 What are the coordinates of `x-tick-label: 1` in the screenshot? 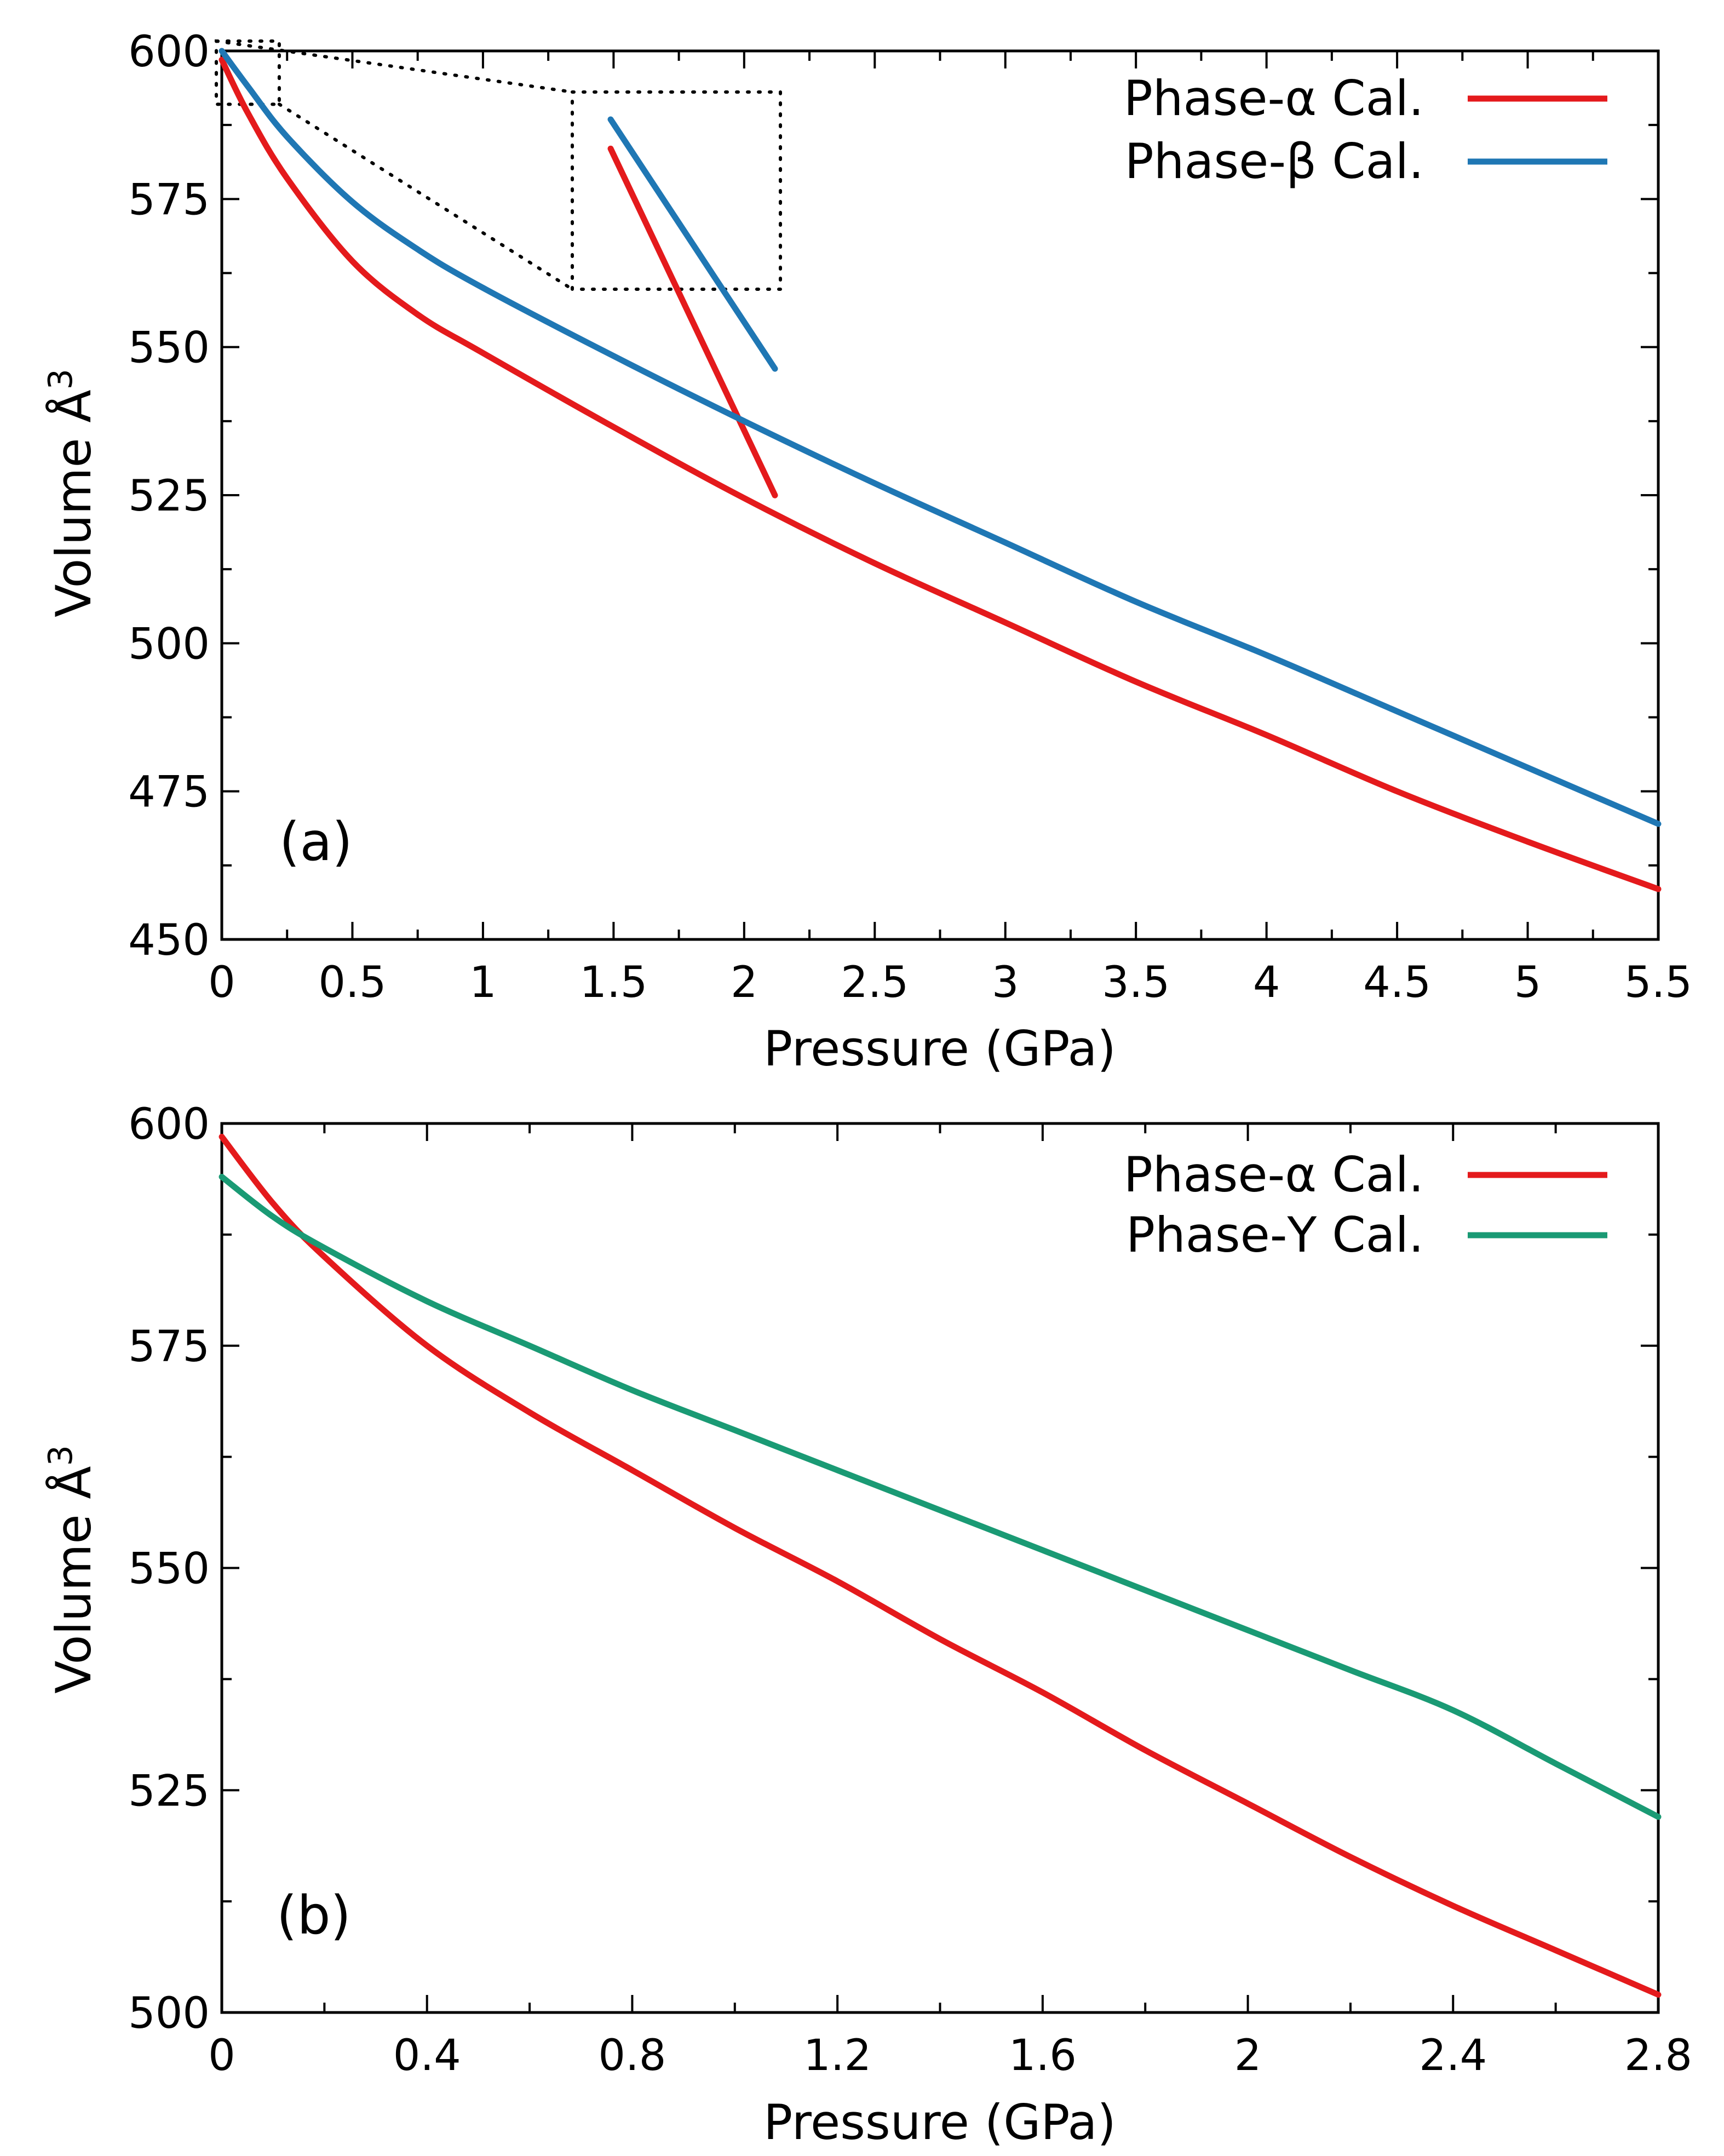 It's located at (483, 982).